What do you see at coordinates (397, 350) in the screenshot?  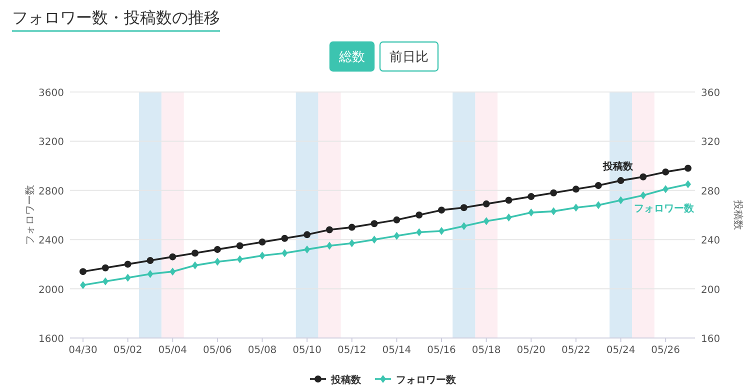 I see `x-tick-label: 05/14` at bounding box center [397, 350].